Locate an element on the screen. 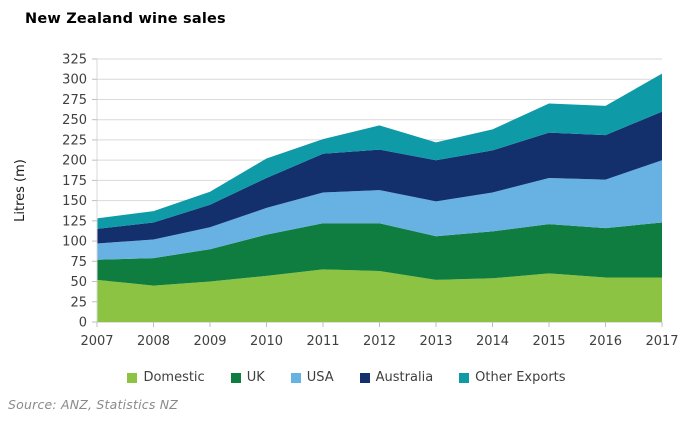  y-tick-label: 300 is located at coordinates (74, 80).